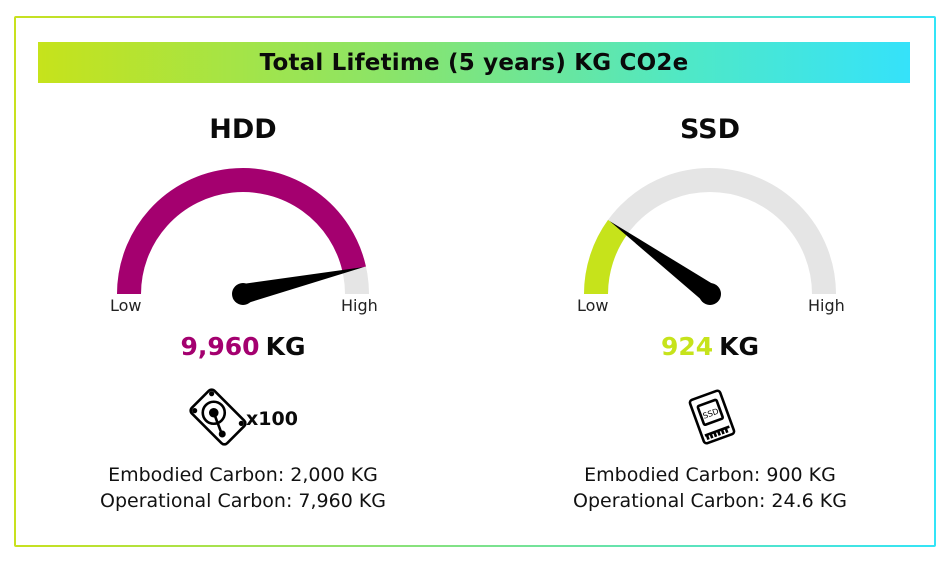  I want to click on ssd-heading: SSD, so click(710, 129).